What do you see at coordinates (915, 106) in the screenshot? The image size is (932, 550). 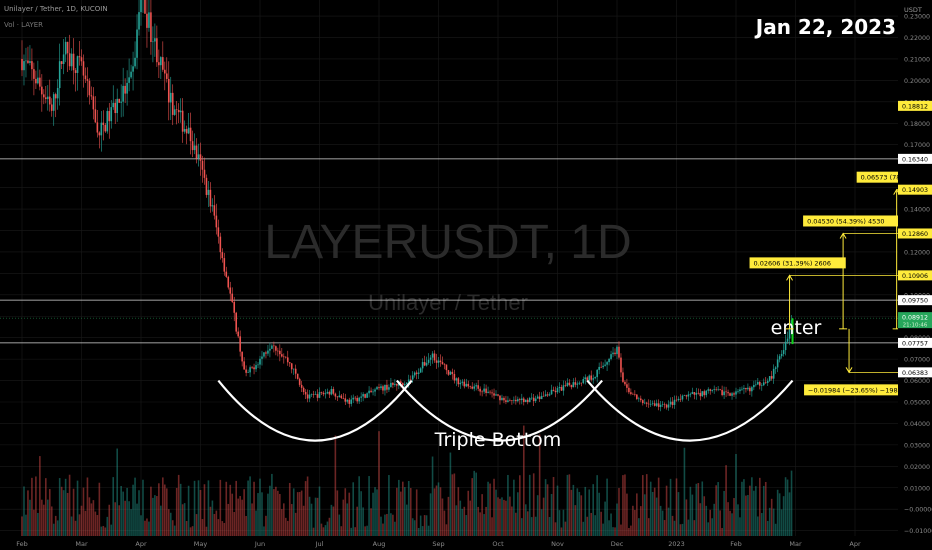 I see `measure-target-label: 0.18812` at bounding box center [915, 106].